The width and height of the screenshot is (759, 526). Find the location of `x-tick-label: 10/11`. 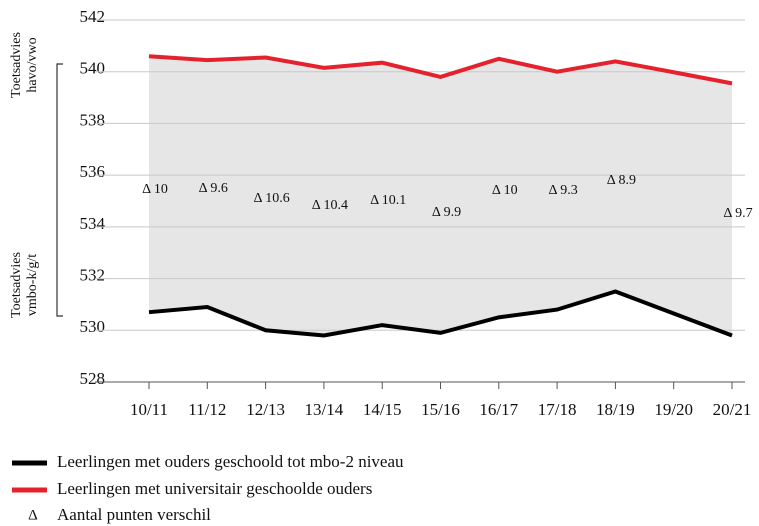

x-tick-label: 10/11 is located at coordinates (149, 409).